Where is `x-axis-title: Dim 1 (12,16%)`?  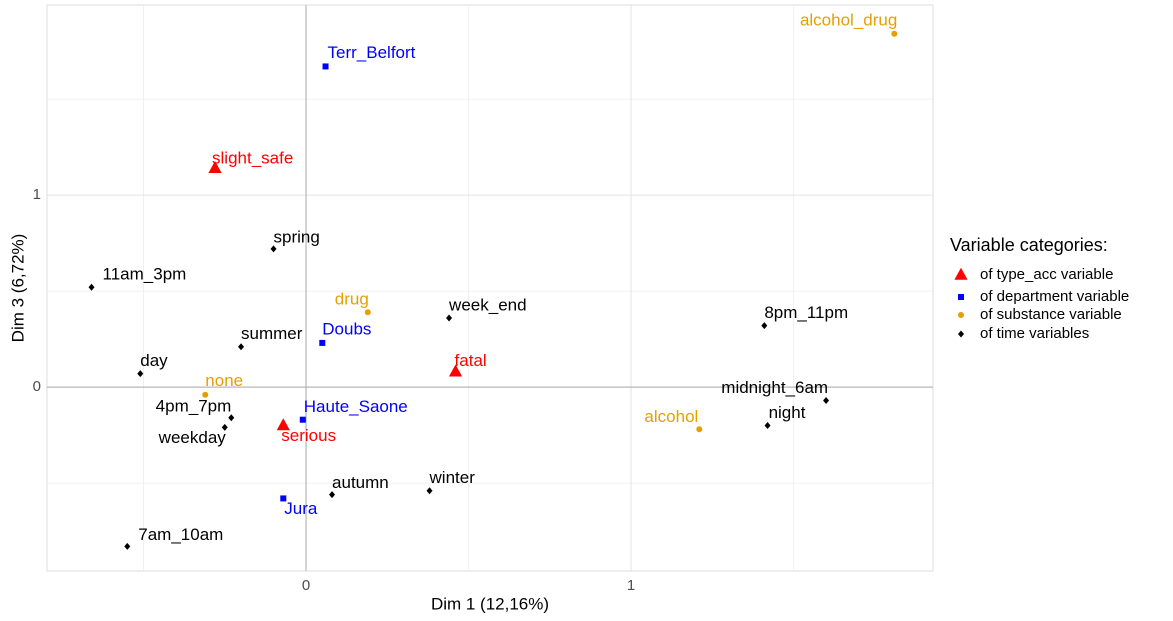
x-axis-title: Dim 1 (12,16%) is located at coordinates (490, 603).